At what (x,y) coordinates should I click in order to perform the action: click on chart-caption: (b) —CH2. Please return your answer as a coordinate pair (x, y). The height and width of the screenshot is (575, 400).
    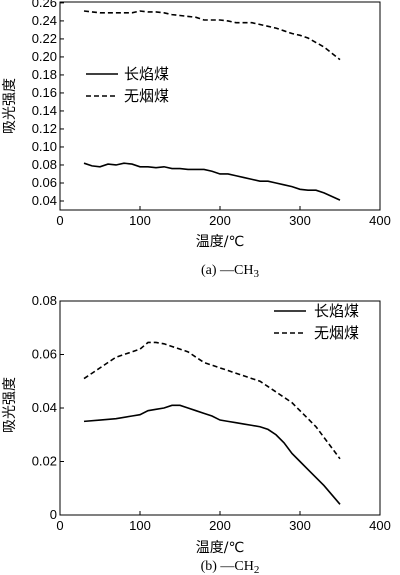
    Looking at the image, I should click on (230, 567).